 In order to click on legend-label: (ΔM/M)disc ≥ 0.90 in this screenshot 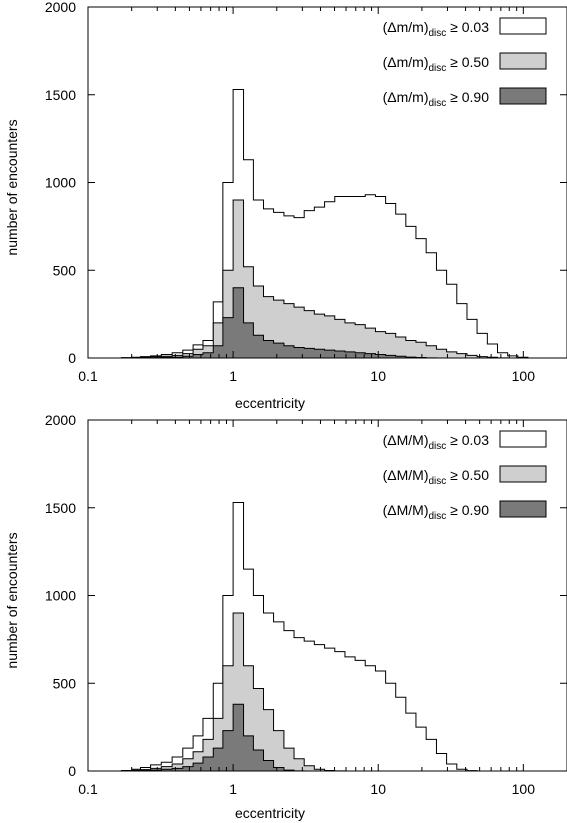, I will do `click(436, 512)`.